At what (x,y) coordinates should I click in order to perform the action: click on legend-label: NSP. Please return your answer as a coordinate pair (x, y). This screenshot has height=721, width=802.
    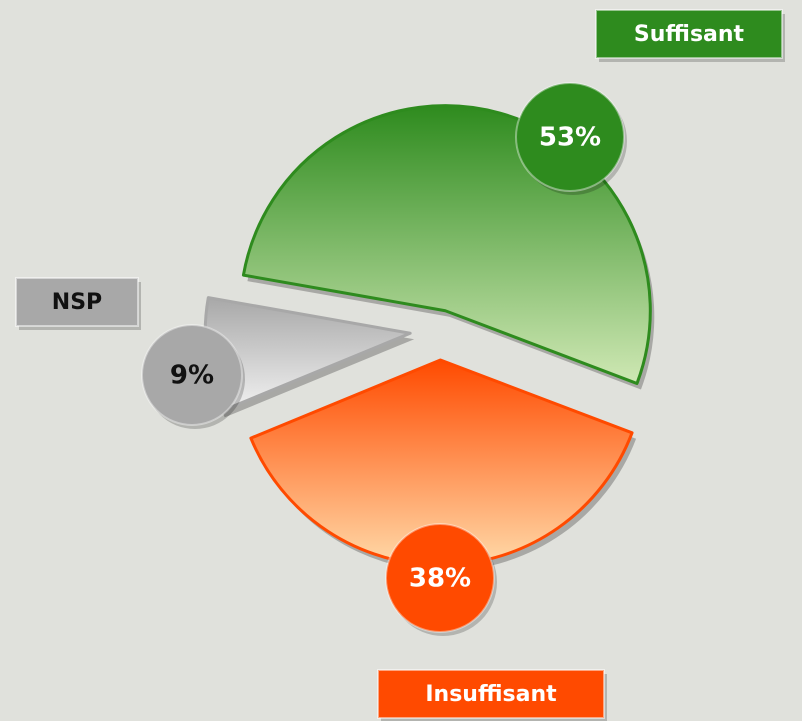
    Looking at the image, I should click on (77, 302).